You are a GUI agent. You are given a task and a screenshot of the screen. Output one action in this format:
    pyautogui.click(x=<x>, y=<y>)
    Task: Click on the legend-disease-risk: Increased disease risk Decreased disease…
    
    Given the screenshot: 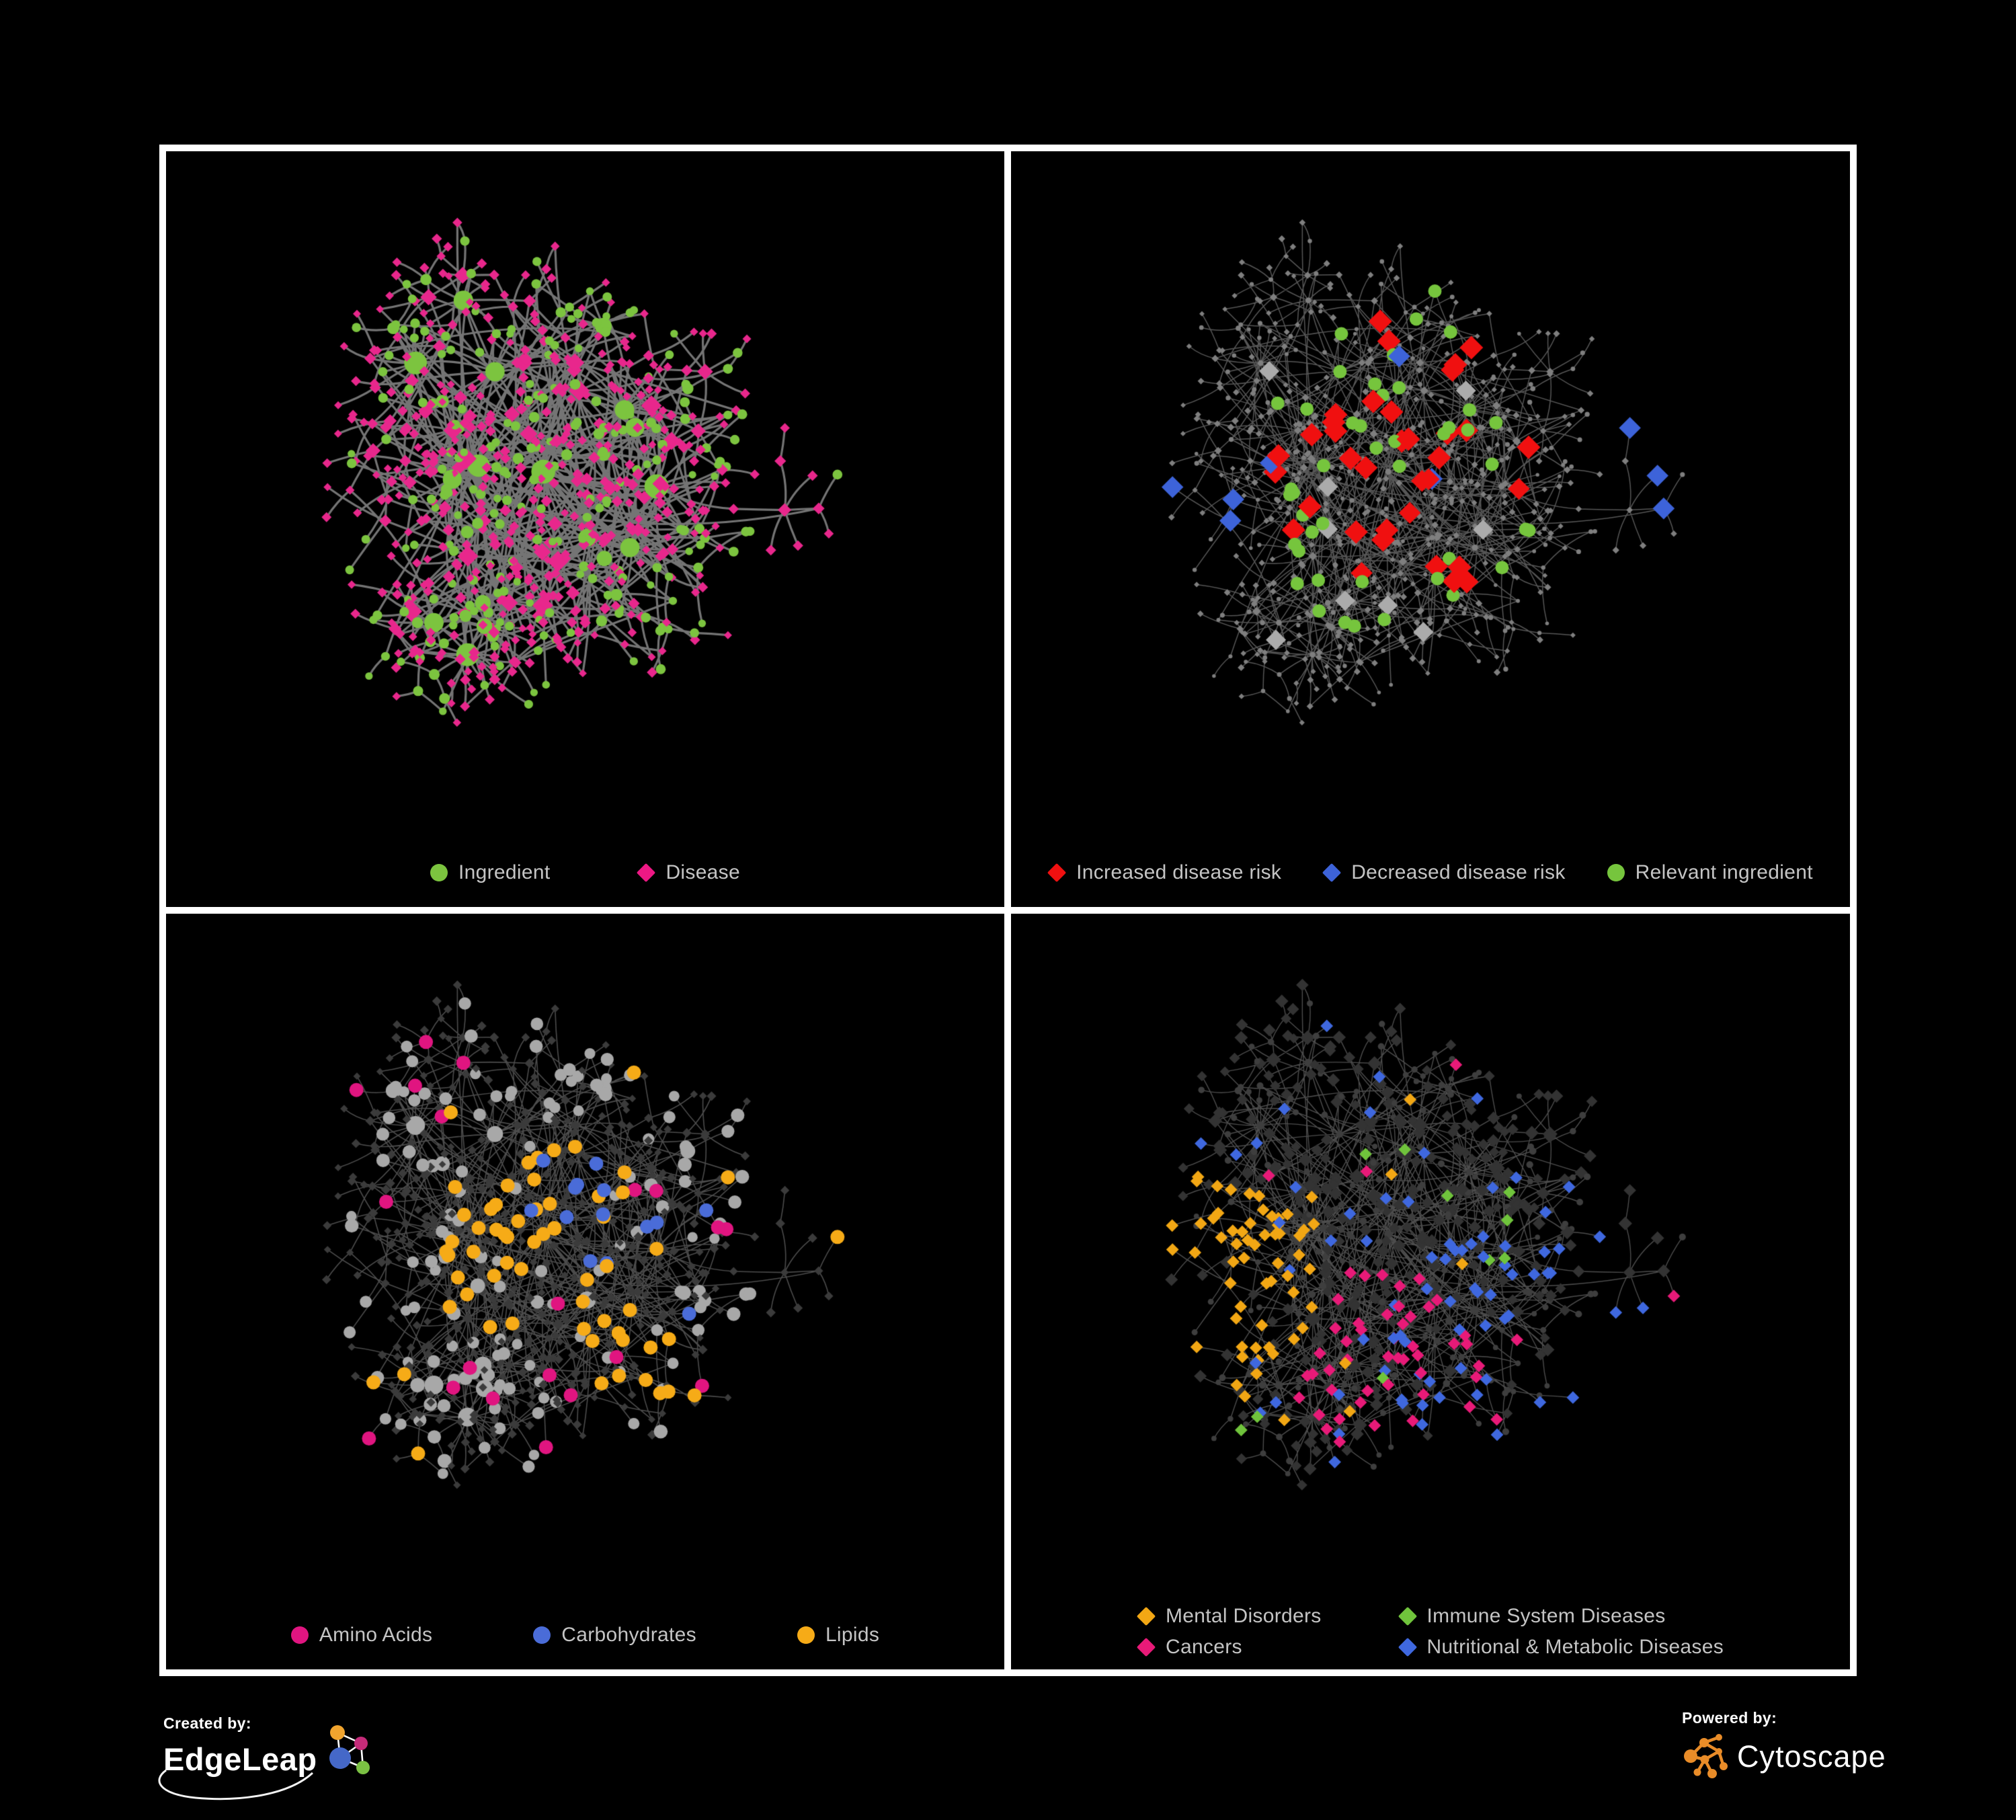 What is the action you would take?
    pyautogui.click(x=1430, y=872)
    